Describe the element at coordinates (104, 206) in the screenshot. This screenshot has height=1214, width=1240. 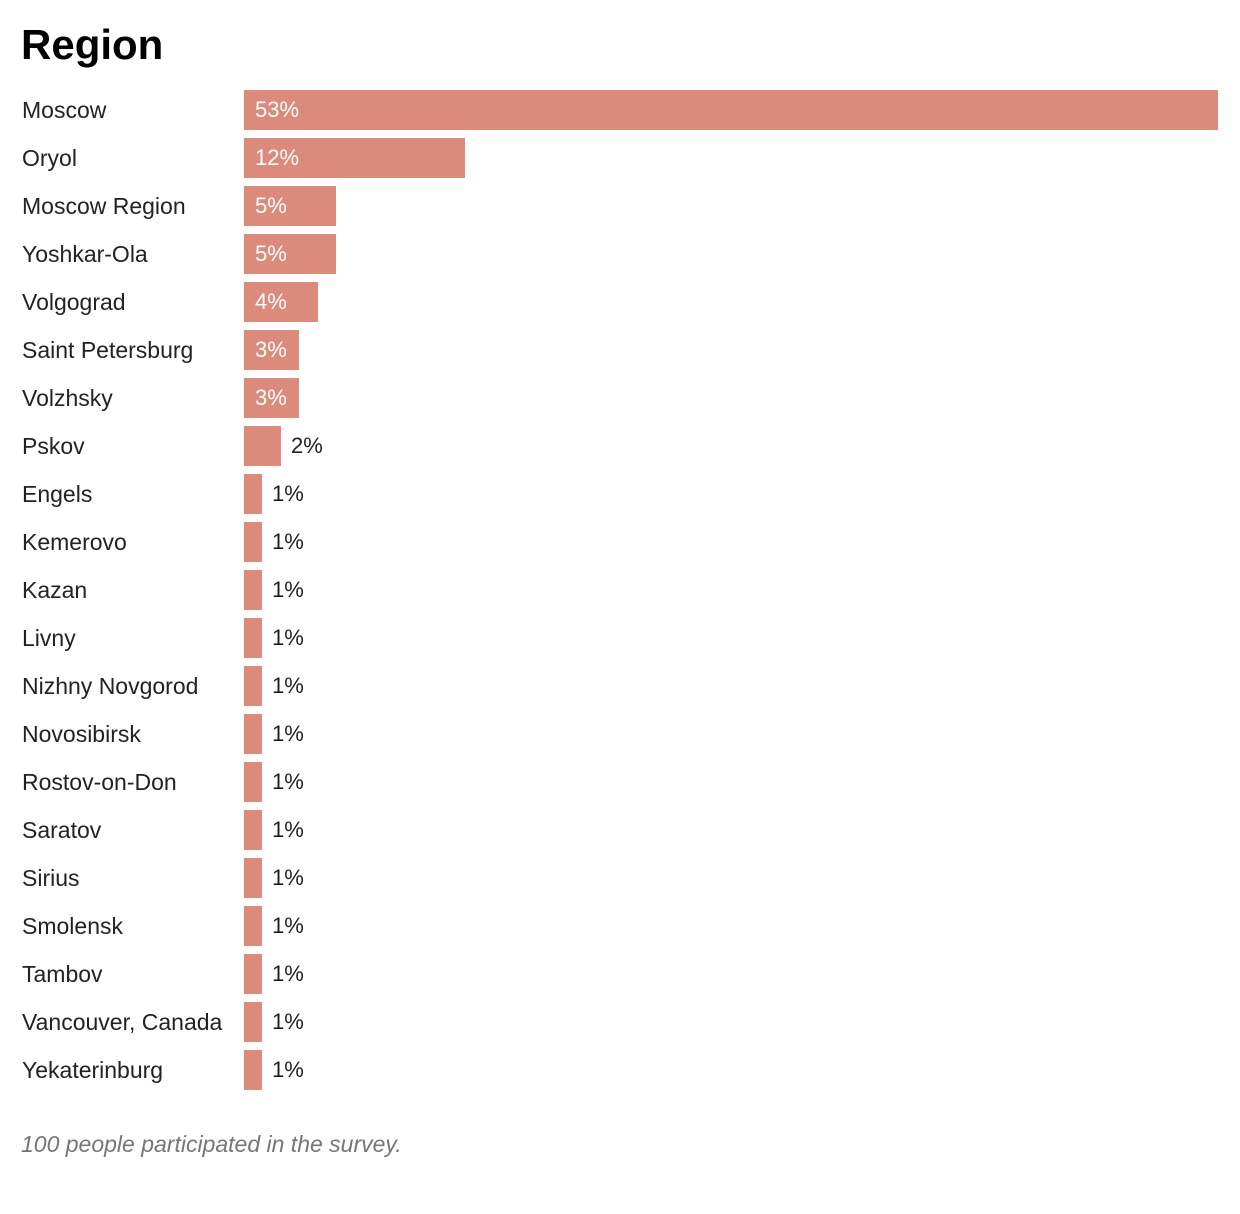
I see `category-label: Moscow Region` at that location.